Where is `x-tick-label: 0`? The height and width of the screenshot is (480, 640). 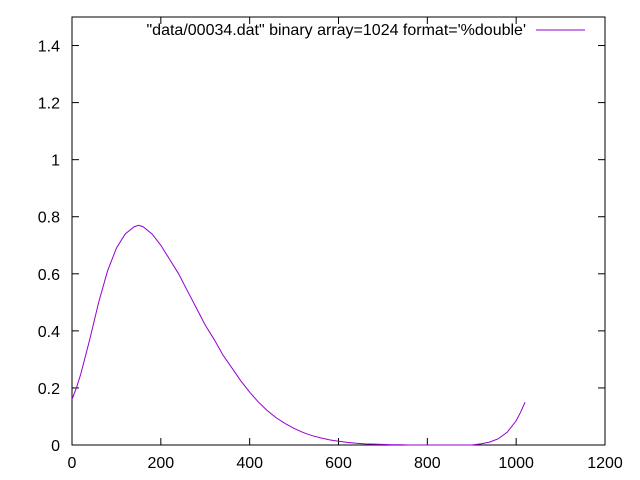 x-tick-label: 0 is located at coordinates (72, 463).